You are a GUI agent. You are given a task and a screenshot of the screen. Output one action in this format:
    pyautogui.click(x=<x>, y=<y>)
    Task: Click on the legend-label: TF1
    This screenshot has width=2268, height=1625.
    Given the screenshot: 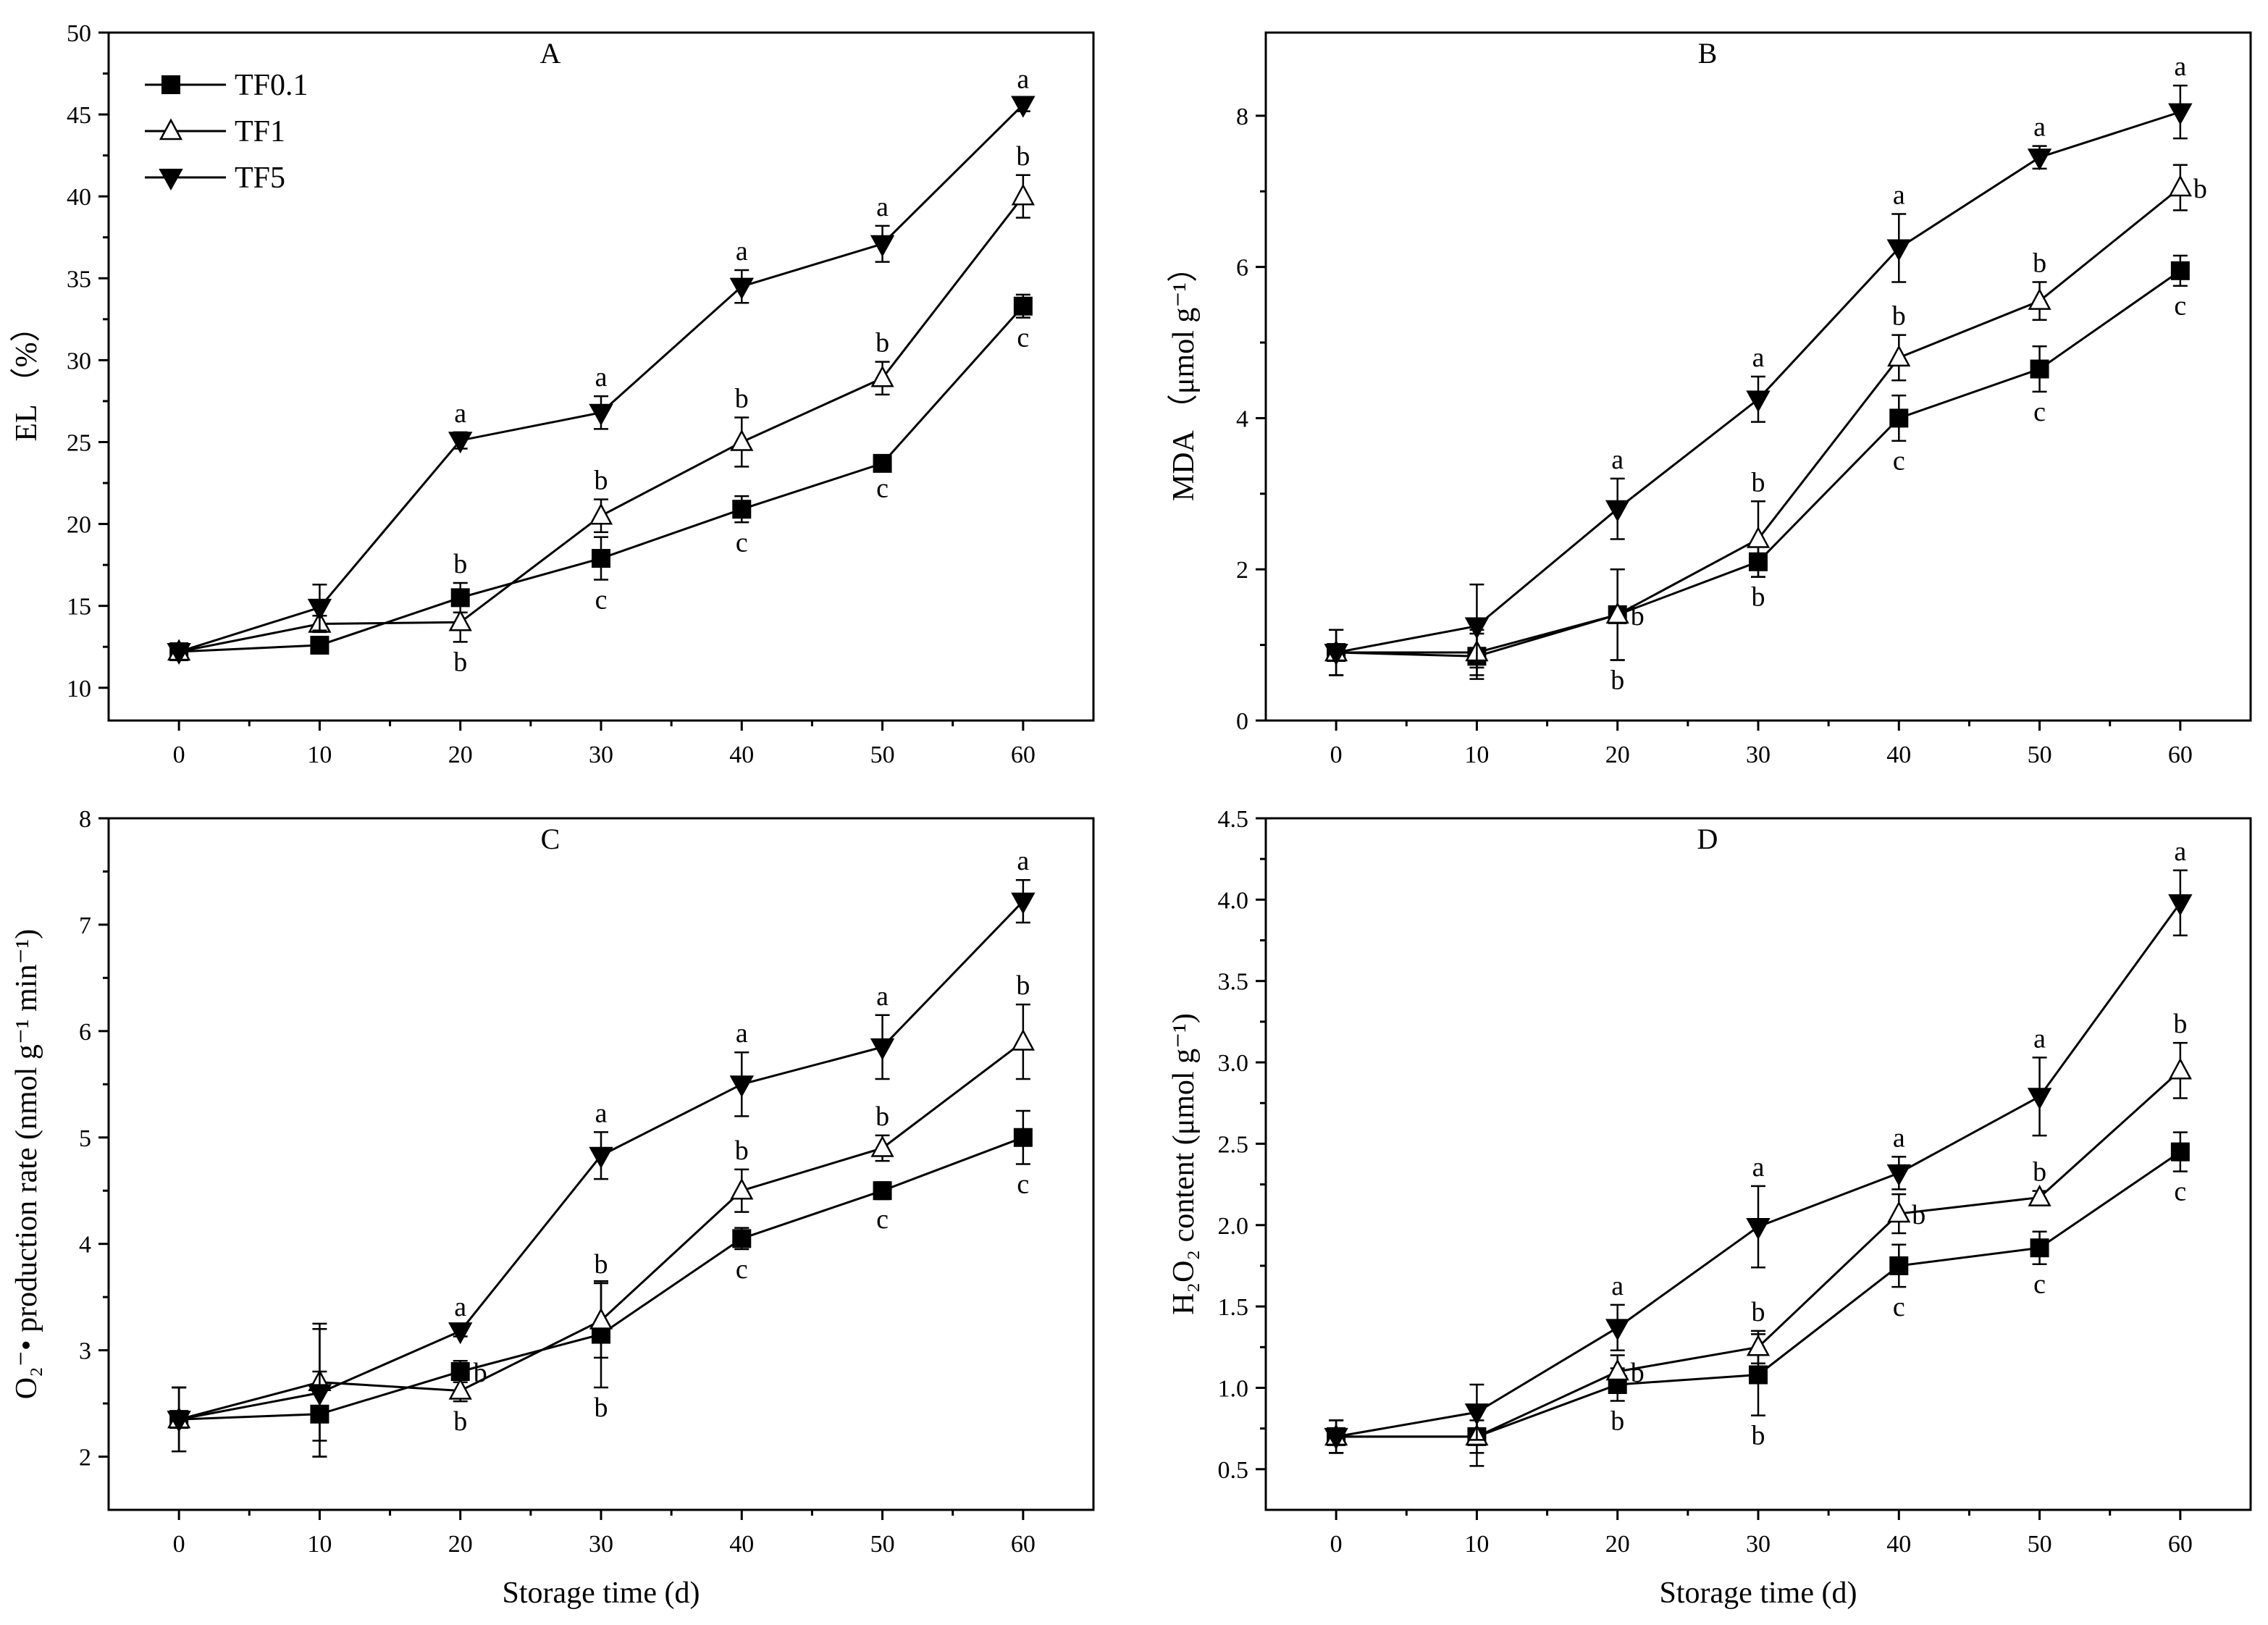 What is the action you would take?
    pyautogui.click(x=260, y=131)
    